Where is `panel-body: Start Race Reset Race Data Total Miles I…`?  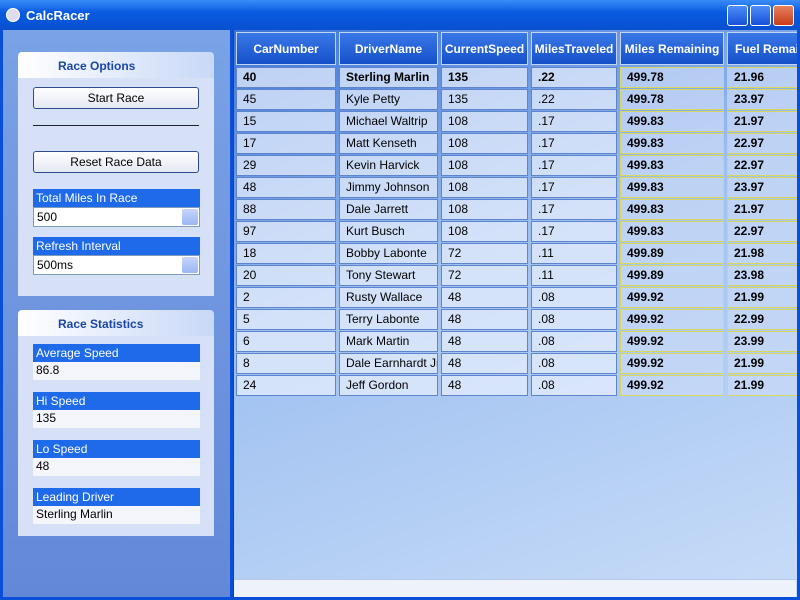 panel-body: Start Race Reset Race Data Total Miles I… is located at coordinates (116, 187).